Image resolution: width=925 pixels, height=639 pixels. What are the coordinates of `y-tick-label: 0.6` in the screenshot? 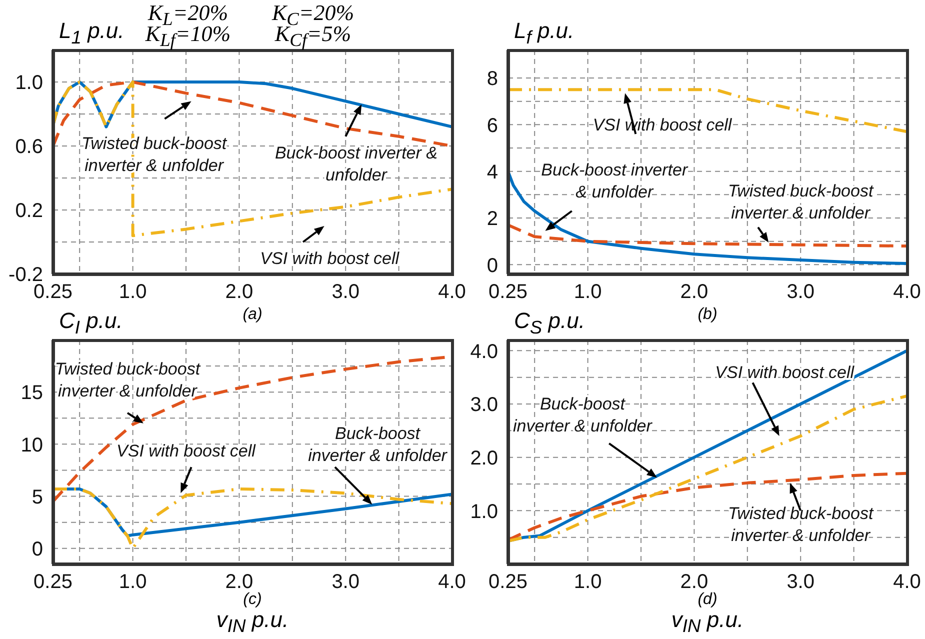 It's located at (29, 147).